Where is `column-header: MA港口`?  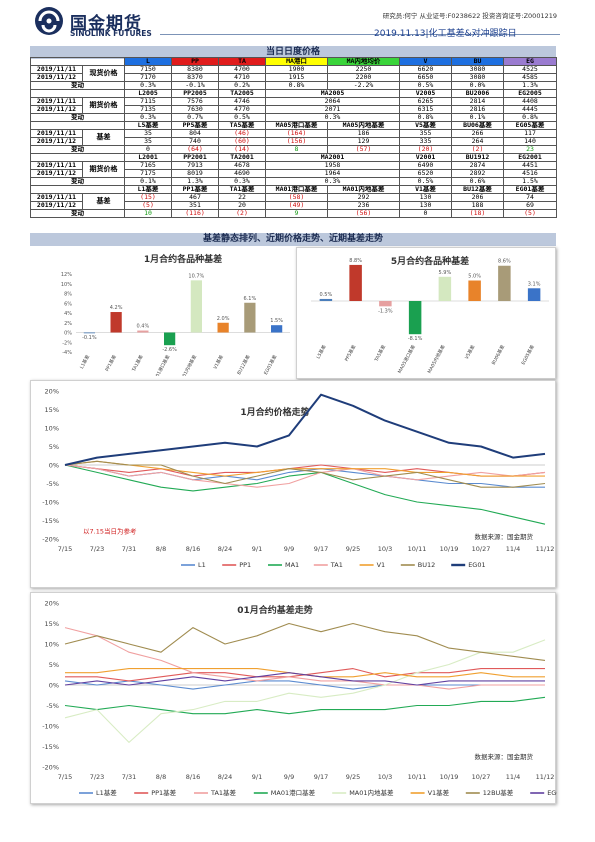 column-header: MA港口 is located at coordinates (296, 61).